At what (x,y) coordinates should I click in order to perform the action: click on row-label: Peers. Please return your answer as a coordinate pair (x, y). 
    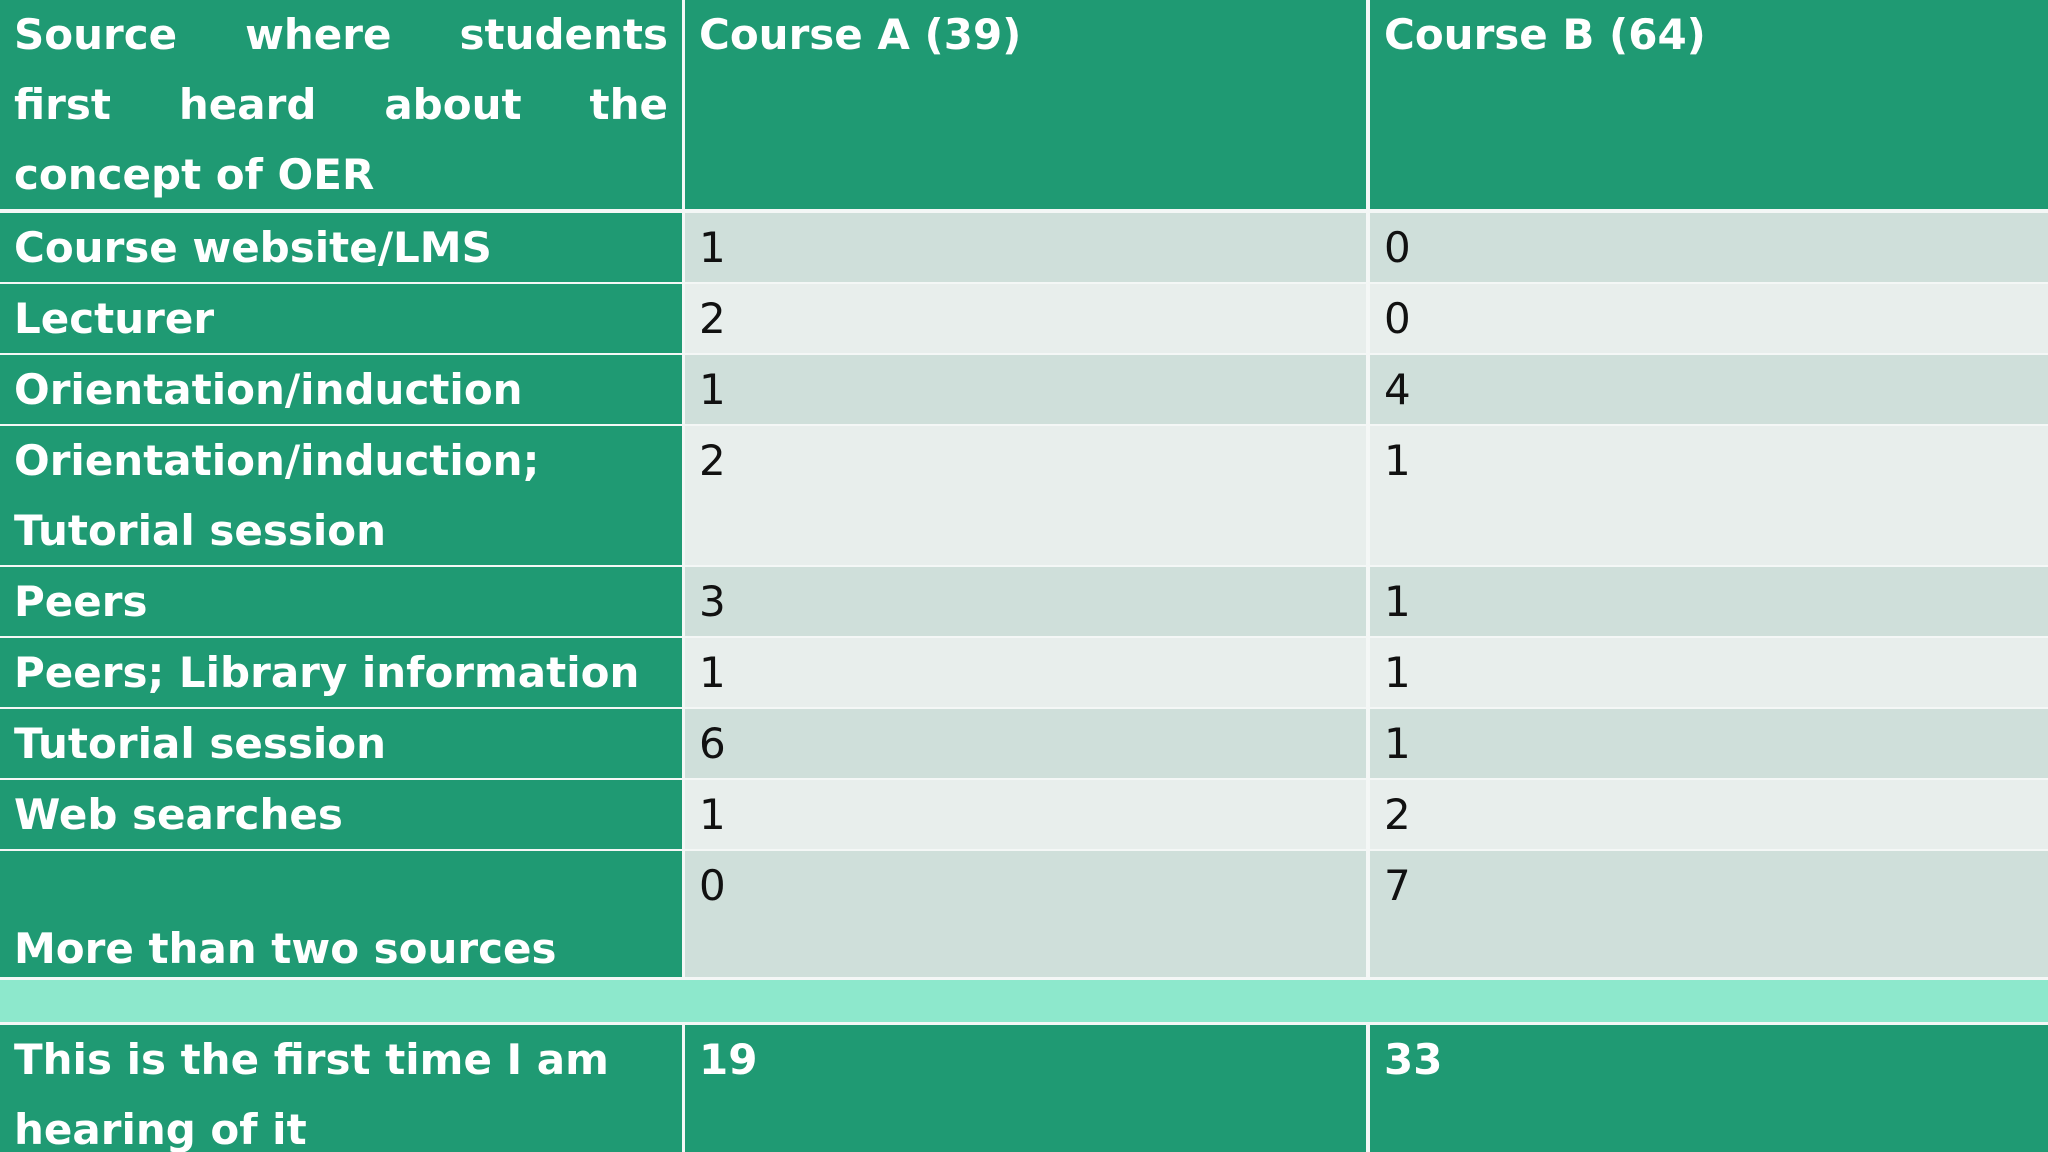
    Looking at the image, I should click on (341, 601).